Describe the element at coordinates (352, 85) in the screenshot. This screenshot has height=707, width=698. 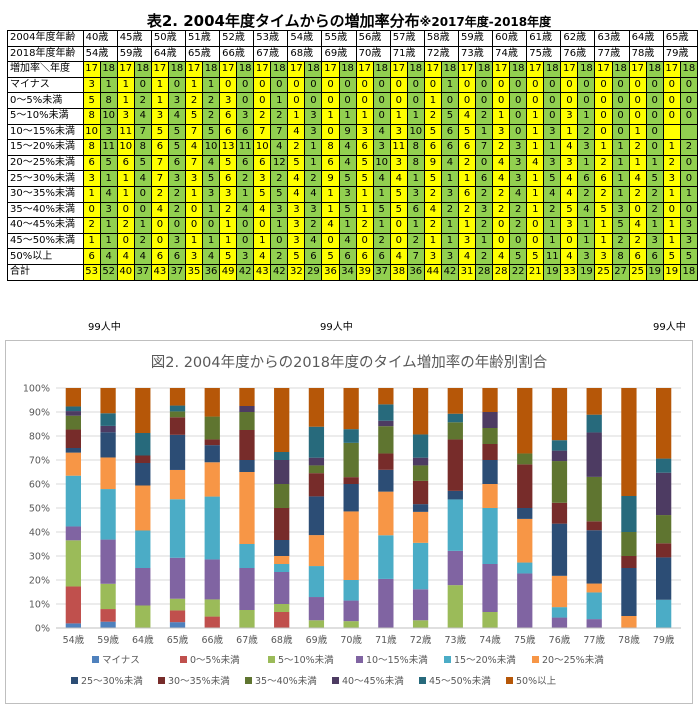
I see `table-row: マイナス 3 1 1 0 1 0 1 1 0 0 0 0 0 0 0 0 0 0 0 0 0 1 0 0 0 0 0 0 0 0 0 0 0 0 0 0` at that location.